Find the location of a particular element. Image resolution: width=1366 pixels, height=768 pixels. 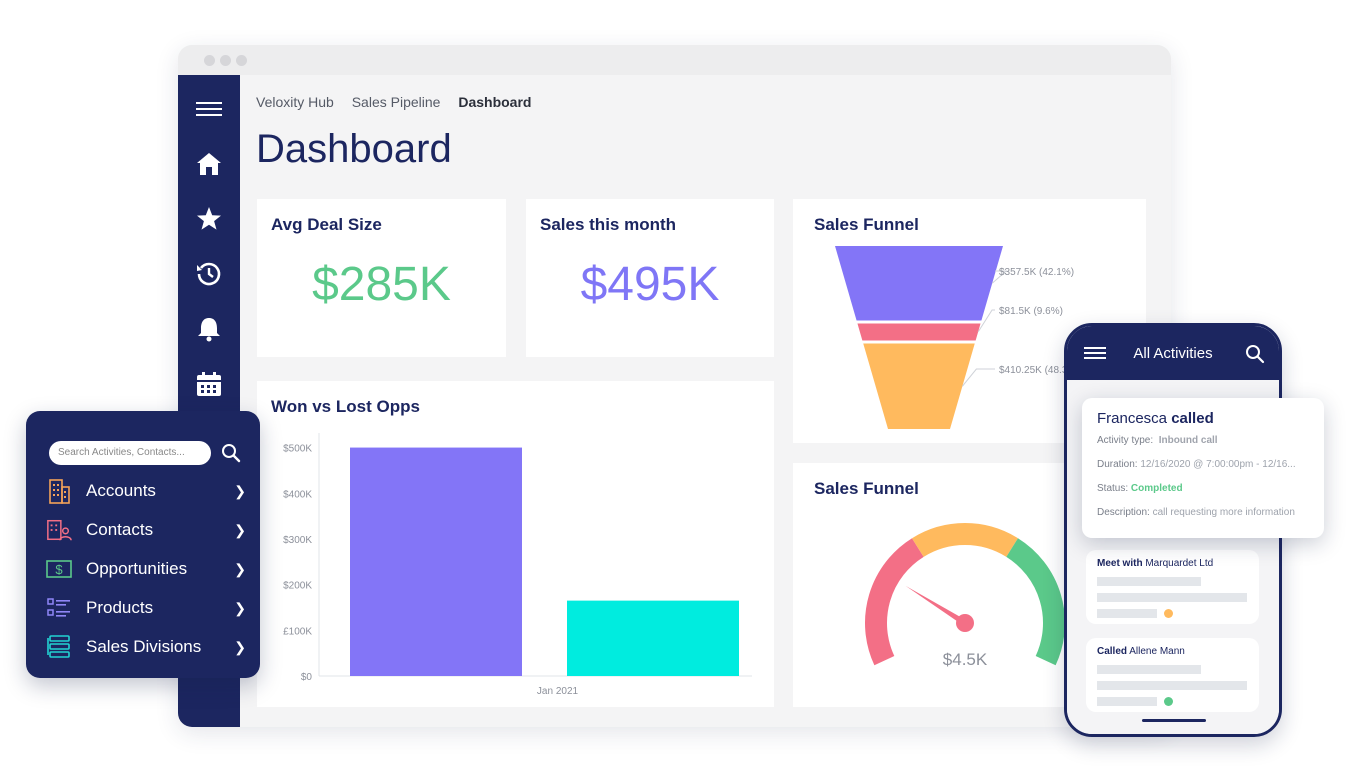

funnel-label: $357.5K (42.1%) is located at coordinates (1036, 272).